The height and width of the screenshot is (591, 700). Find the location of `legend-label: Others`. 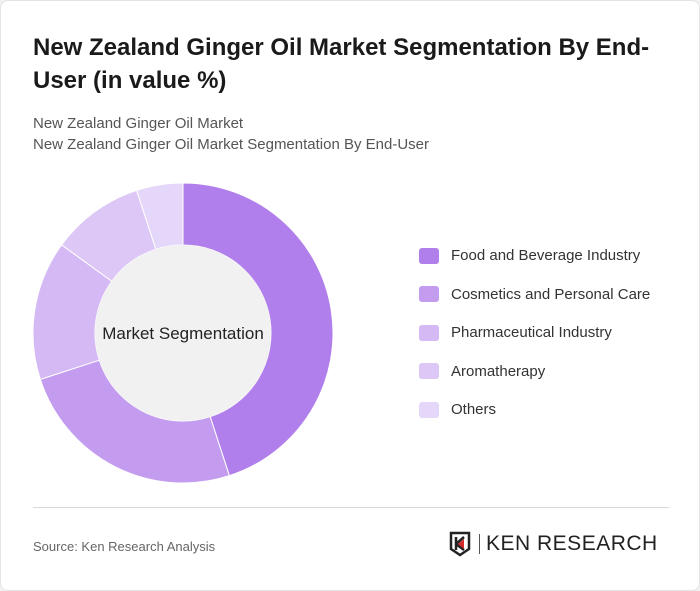

legend-label: Others is located at coordinates (474, 409).